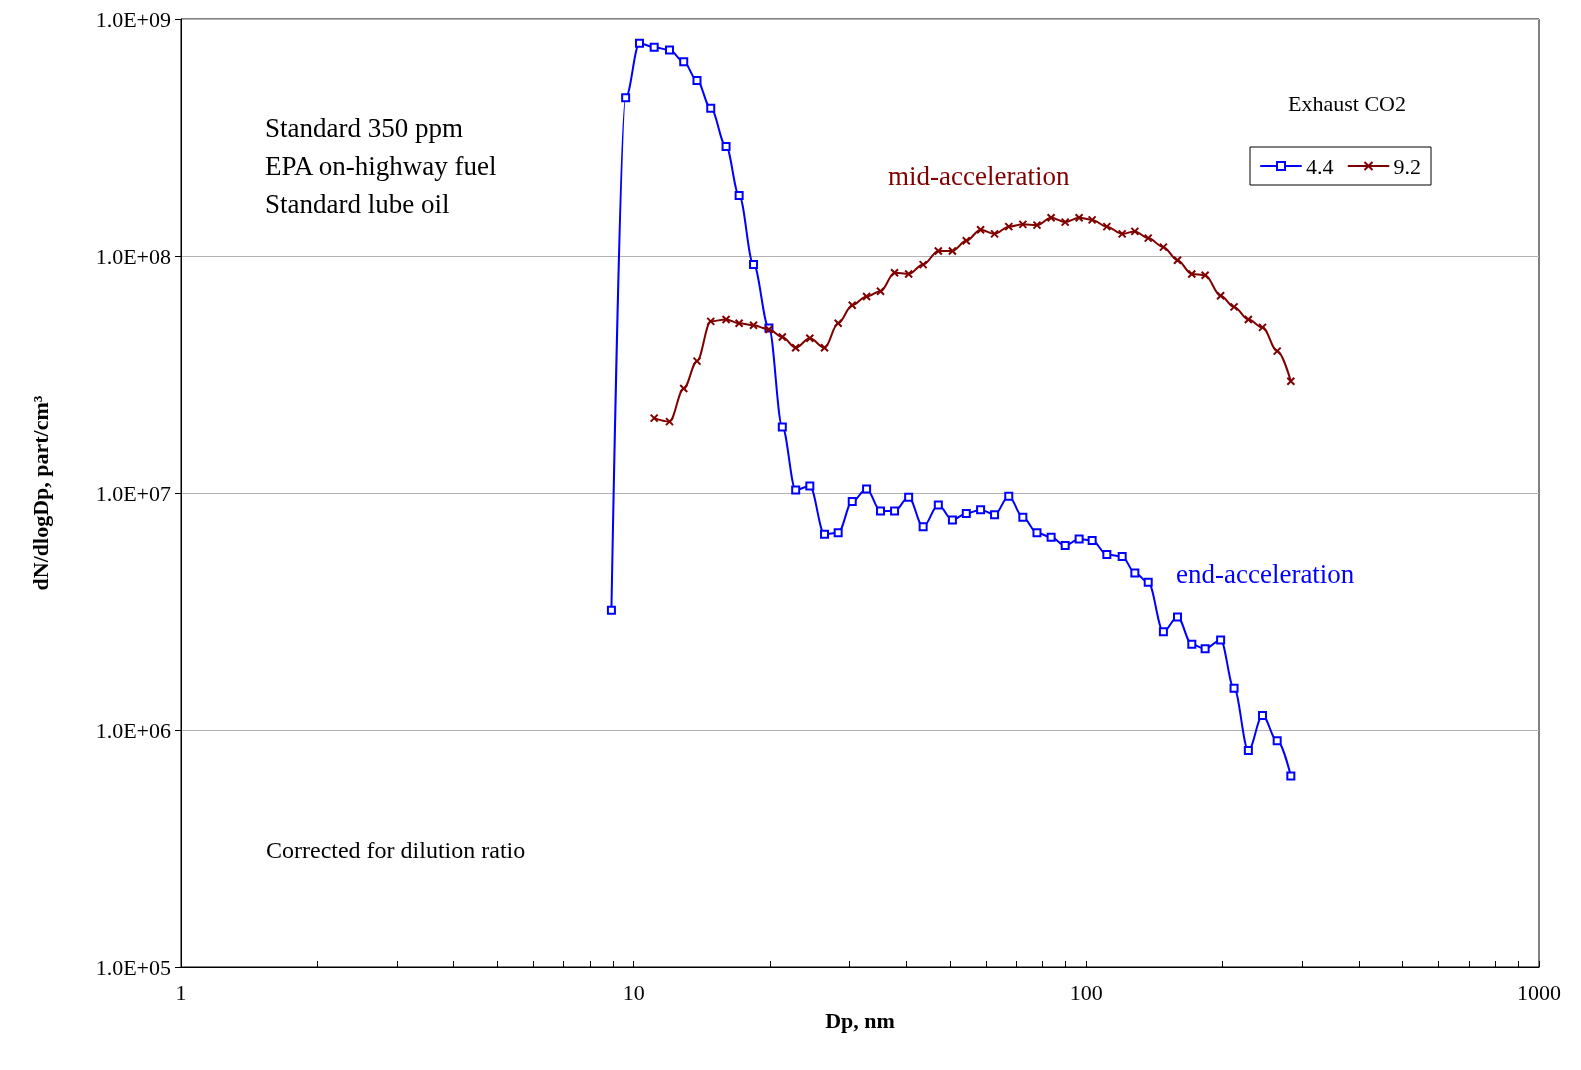 The height and width of the screenshot is (1070, 1581). What do you see at coordinates (633, 992) in the screenshot?
I see `x-tick-label: 10` at bounding box center [633, 992].